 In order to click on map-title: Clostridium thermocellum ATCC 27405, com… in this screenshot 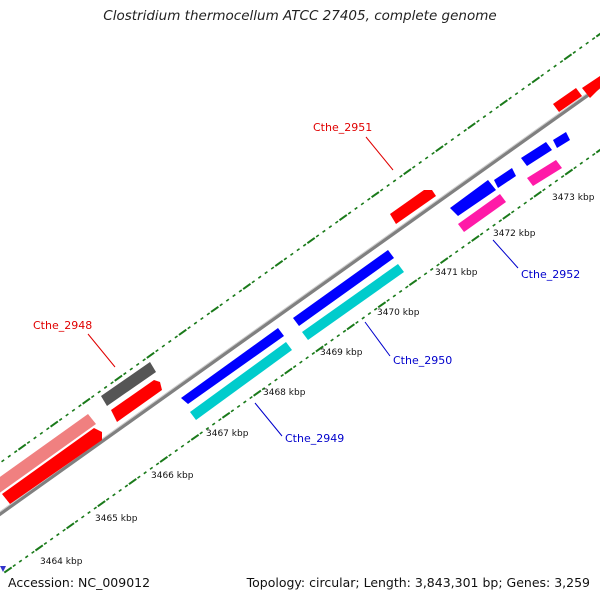, I will do `click(300, 16)`.